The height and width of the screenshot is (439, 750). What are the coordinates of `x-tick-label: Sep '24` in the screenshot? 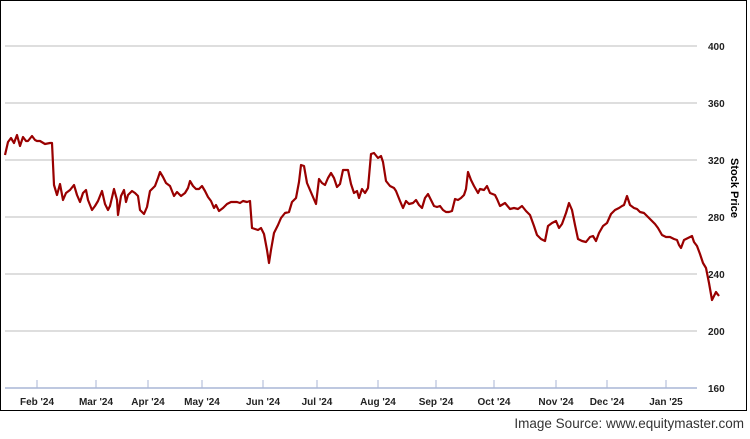 It's located at (436, 402).